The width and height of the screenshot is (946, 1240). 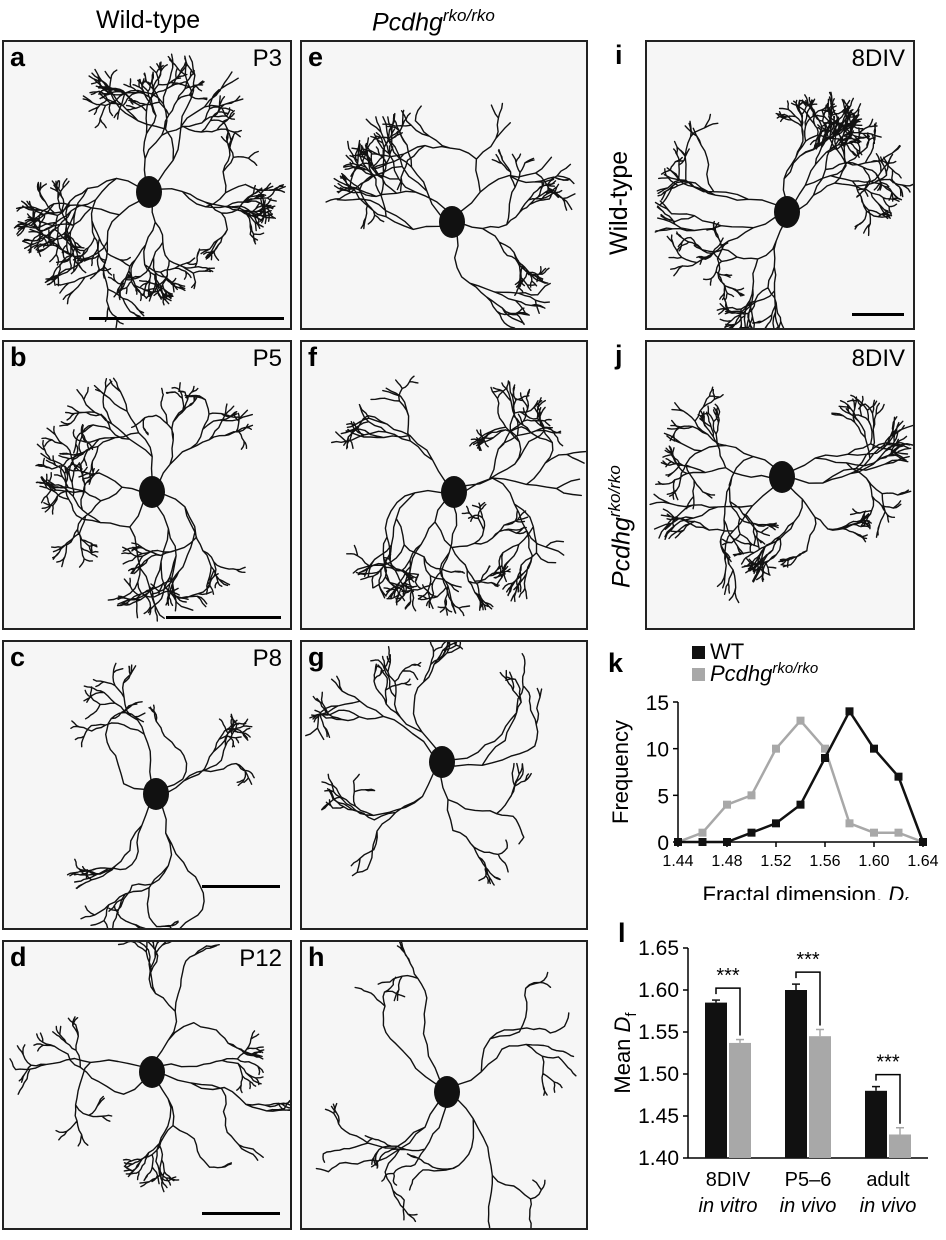 I want to click on panel-label-l: l, so click(x=622, y=933).